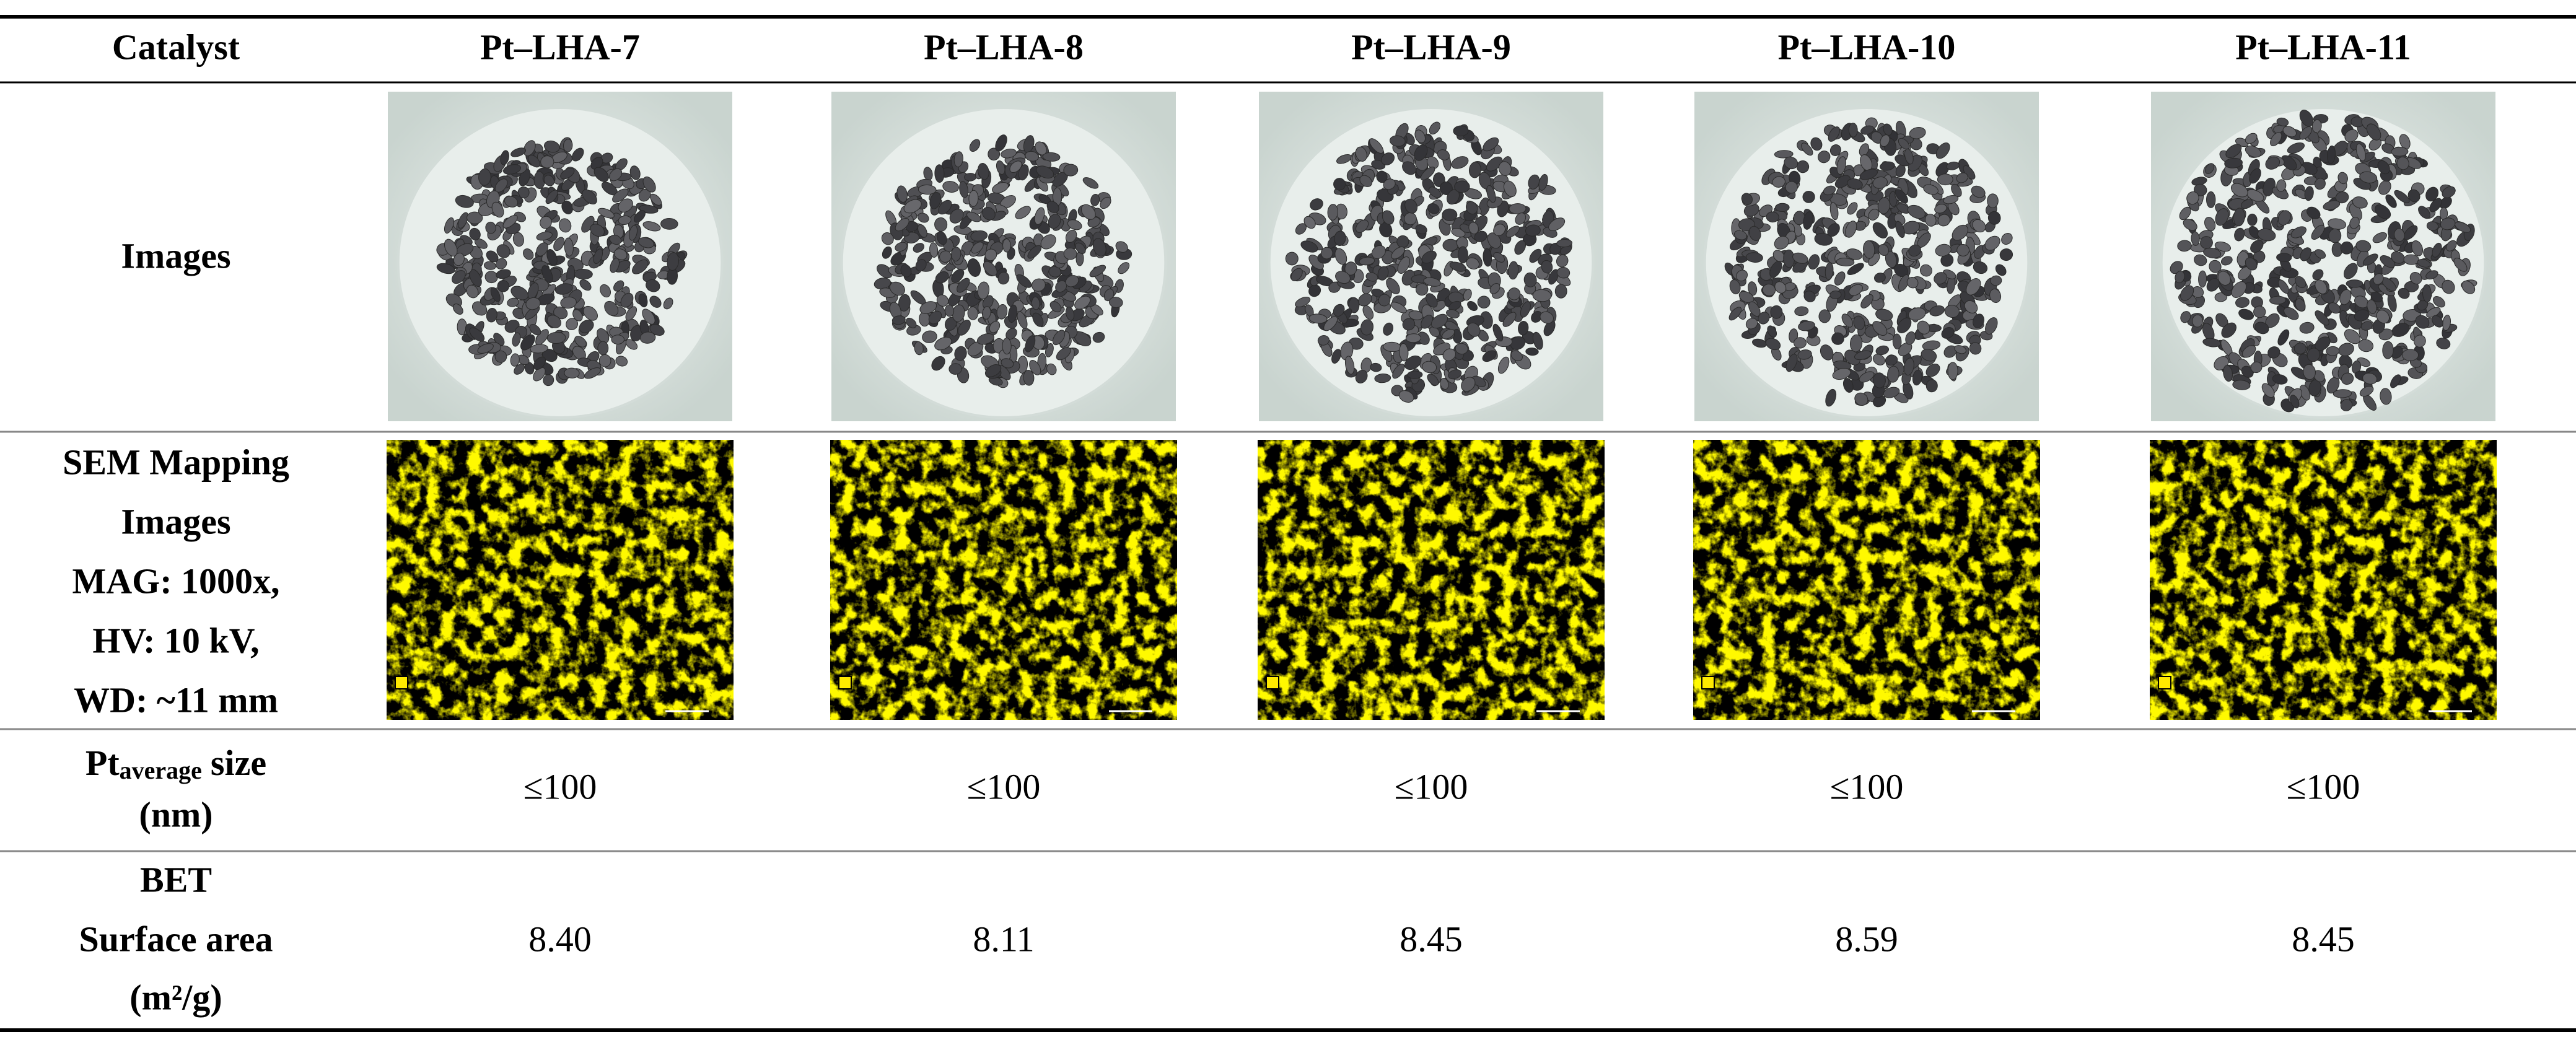  I want to click on pt-sub: average, so click(161, 770).